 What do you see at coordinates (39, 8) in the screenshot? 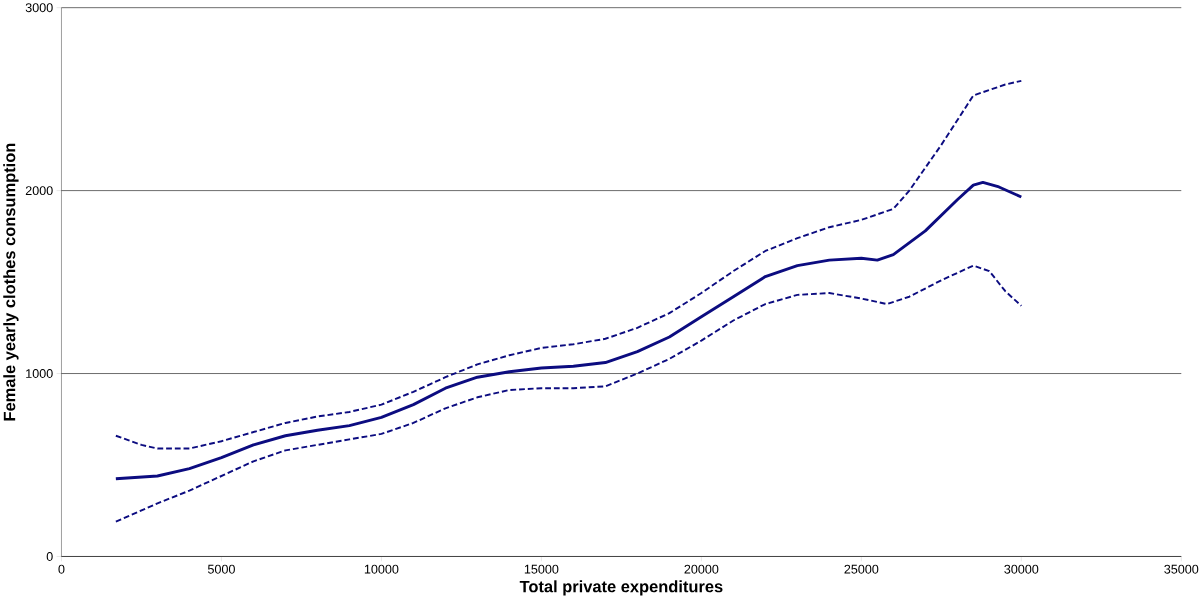
I see `y-tick-label: 3000` at bounding box center [39, 8].